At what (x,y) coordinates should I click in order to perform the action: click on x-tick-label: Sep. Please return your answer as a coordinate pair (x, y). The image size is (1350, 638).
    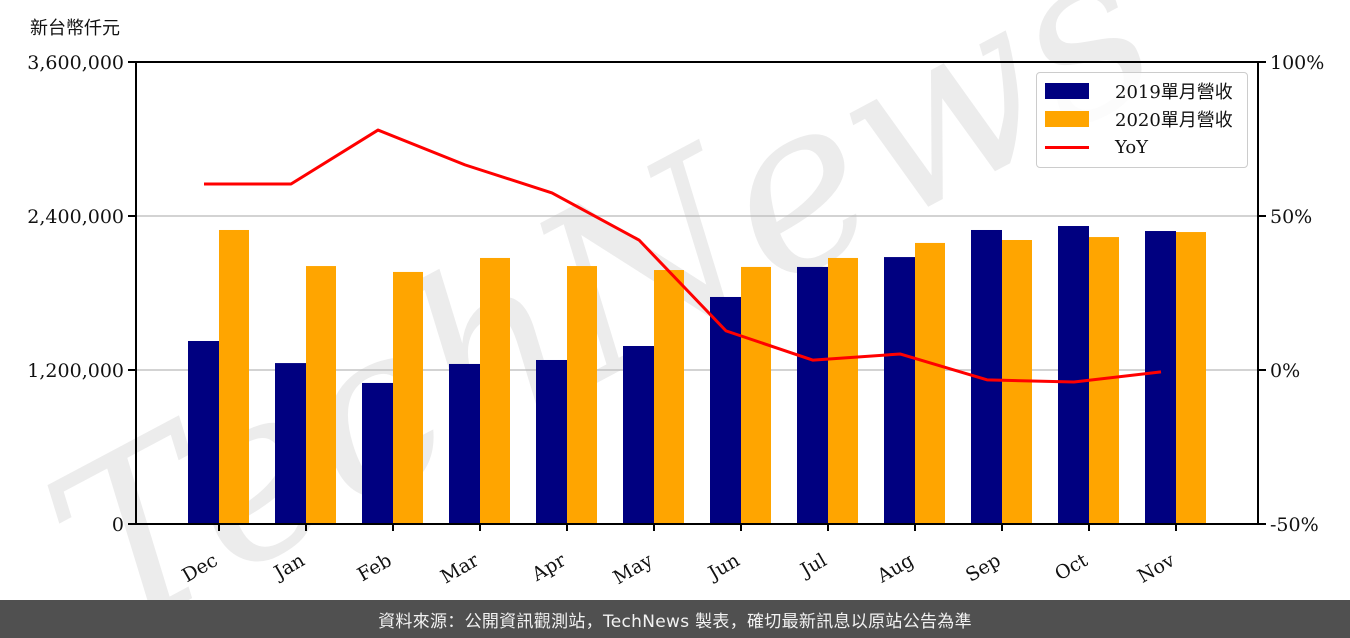
    Looking at the image, I should click on (983, 567).